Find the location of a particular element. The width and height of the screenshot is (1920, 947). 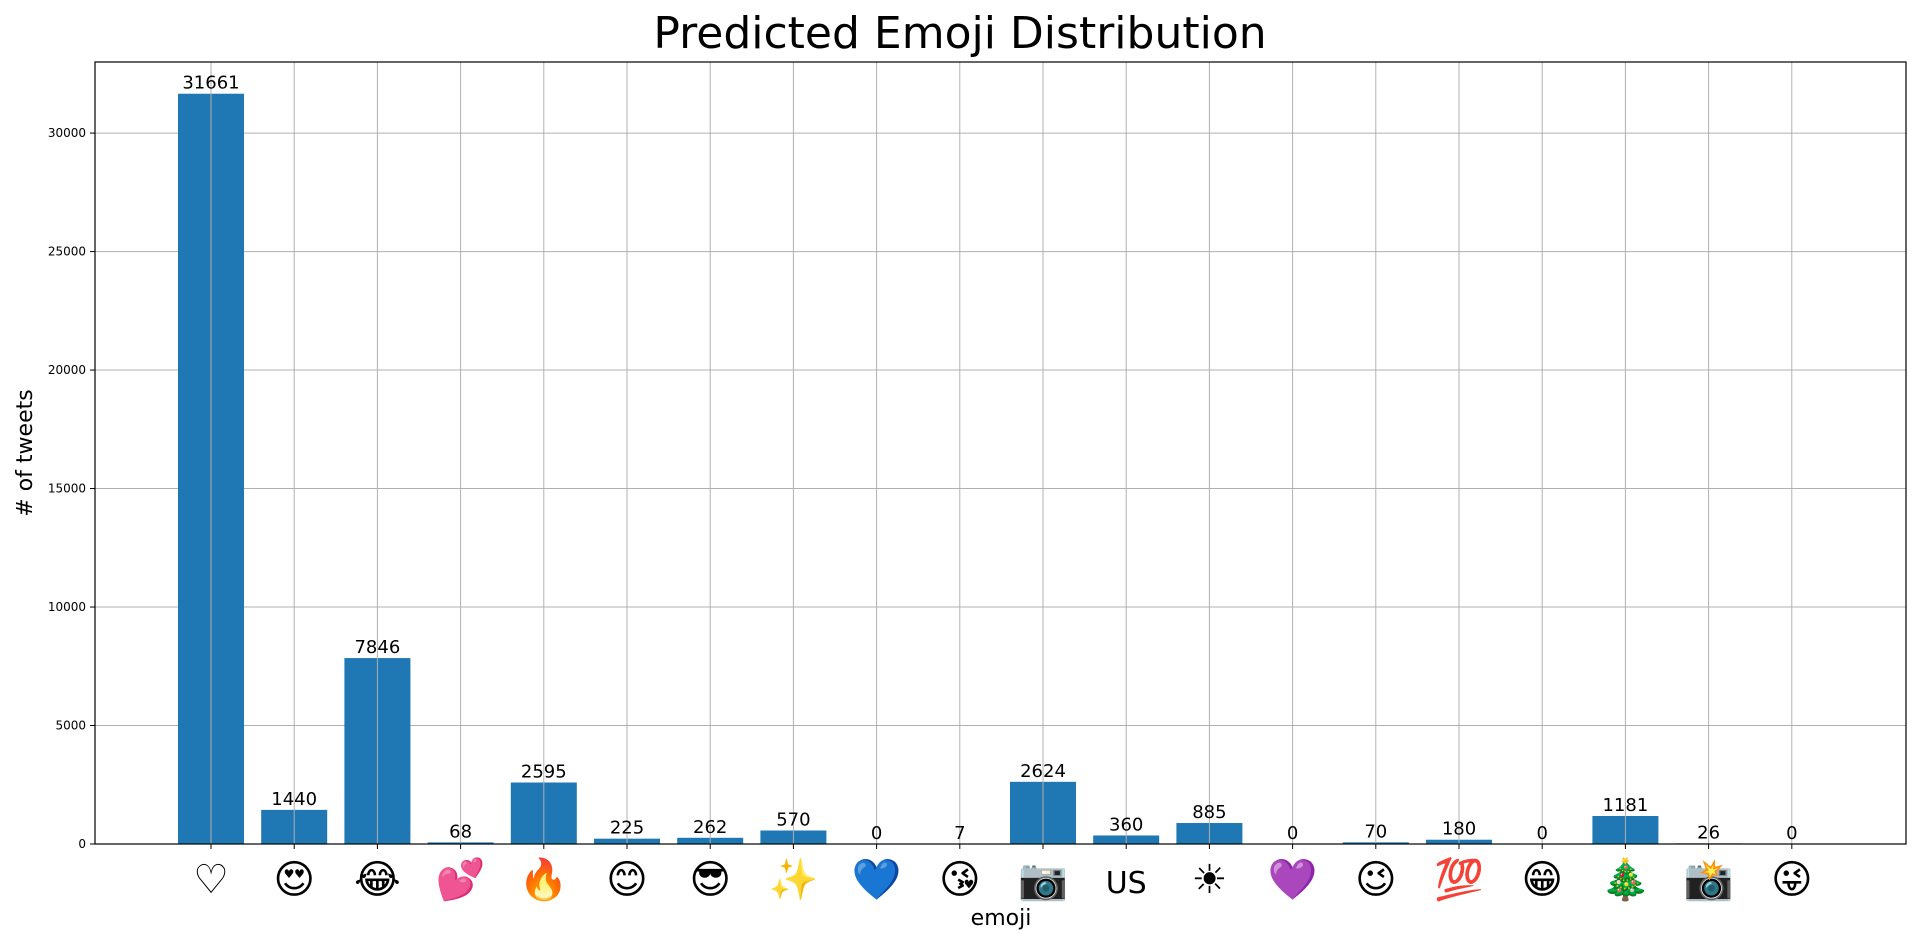

y-tick-label: 5000 is located at coordinates (70, 726).